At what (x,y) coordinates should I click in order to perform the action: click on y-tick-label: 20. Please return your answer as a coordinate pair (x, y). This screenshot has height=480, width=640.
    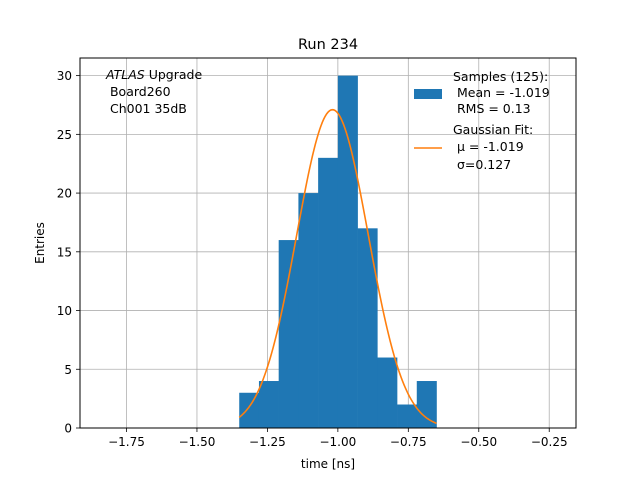
    Looking at the image, I should click on (64, 194).